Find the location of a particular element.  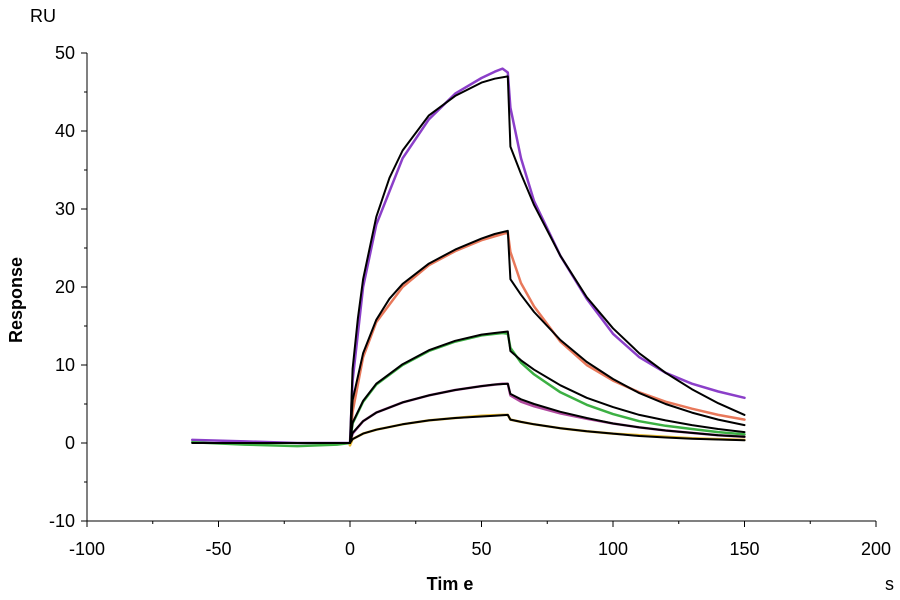

x-tick-label: 150 is located at coordinates (744, 549).